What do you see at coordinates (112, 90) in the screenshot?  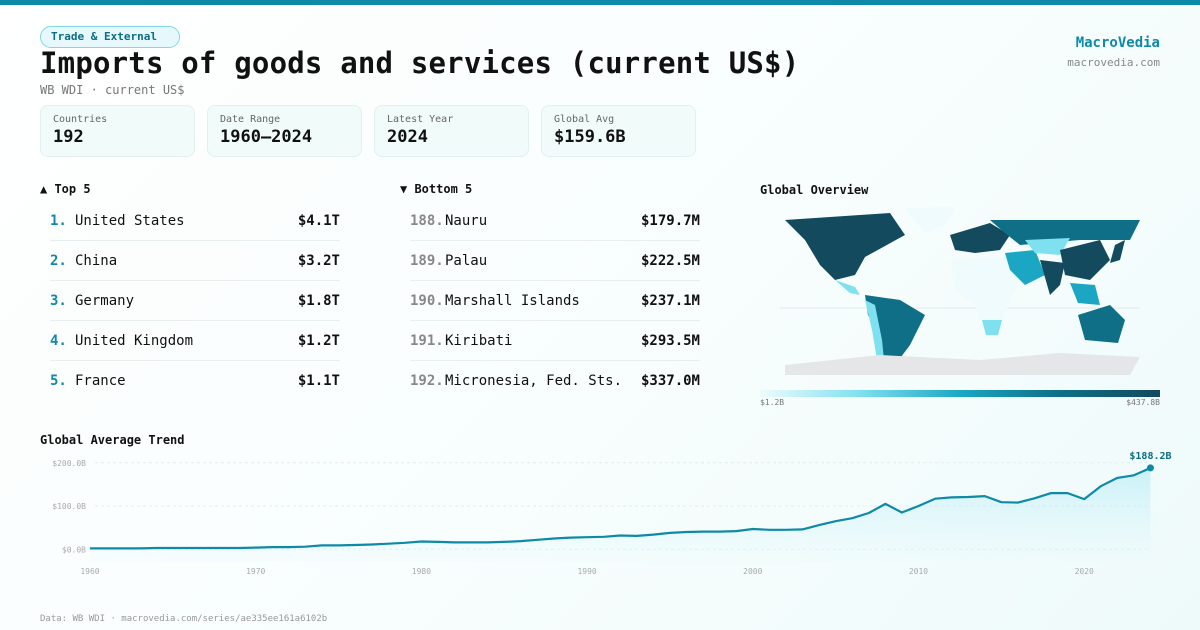 I see `page-subtitle: WB WDI · current US$` at bounding box center [112, 90].